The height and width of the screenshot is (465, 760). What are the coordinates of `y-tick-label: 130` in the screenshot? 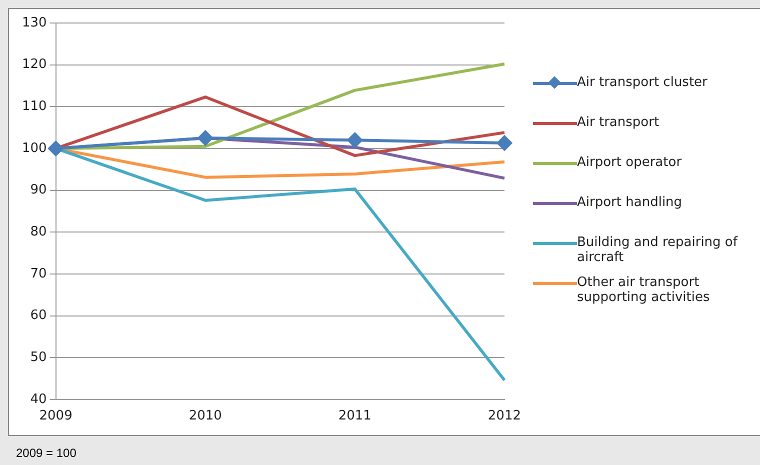 It's located at (34, 22).